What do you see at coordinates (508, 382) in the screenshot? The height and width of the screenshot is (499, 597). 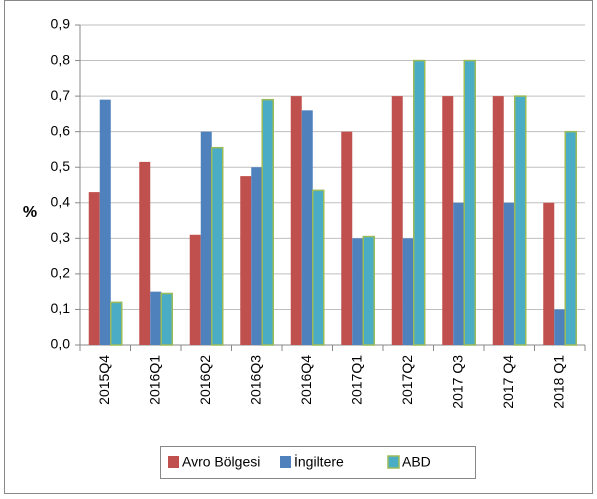 I see `x-tick-label: 2017 Q4` at bounding box center [508, 382].